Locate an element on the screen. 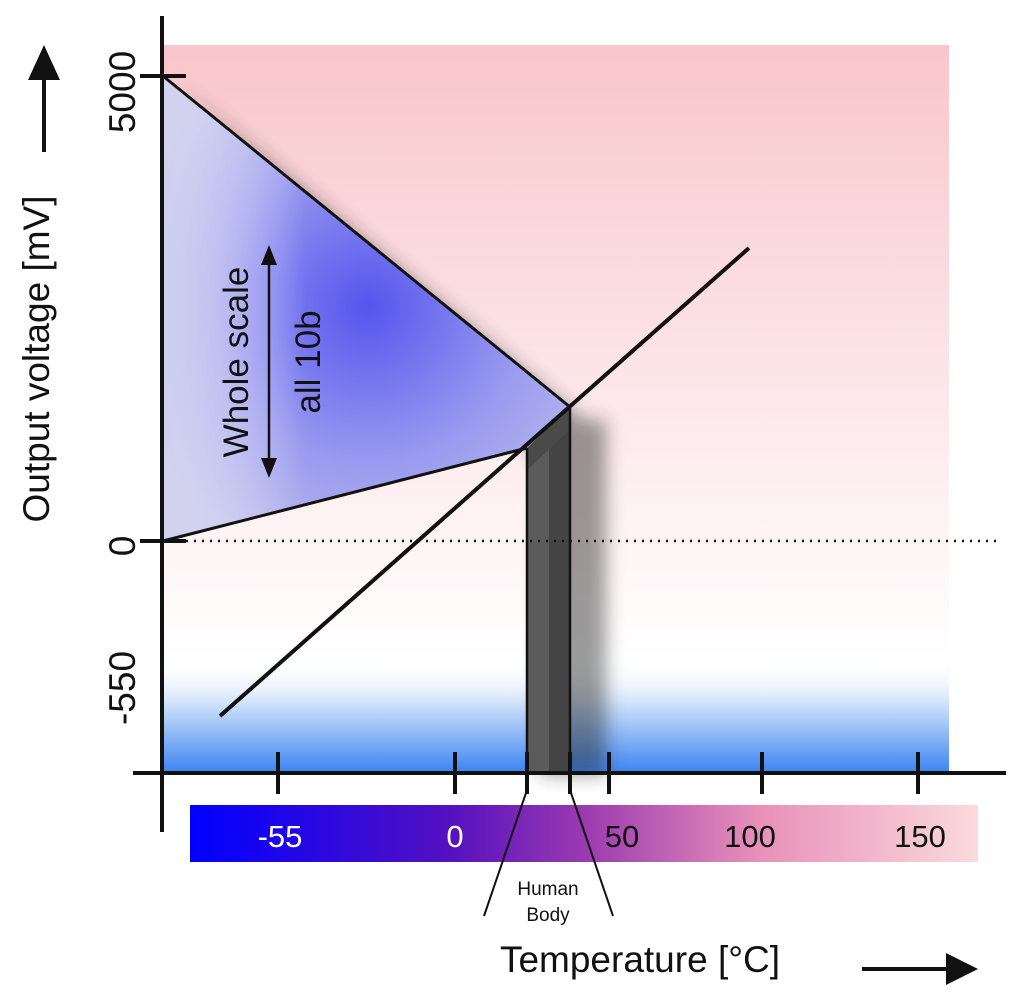  scale-label-150: 150 is located at coordinates (920, 836).